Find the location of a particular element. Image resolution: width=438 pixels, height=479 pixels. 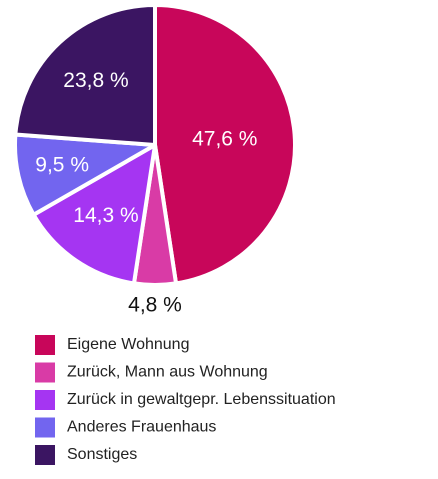

legend-label: Sonstiges is located at coordinates (102, 454).